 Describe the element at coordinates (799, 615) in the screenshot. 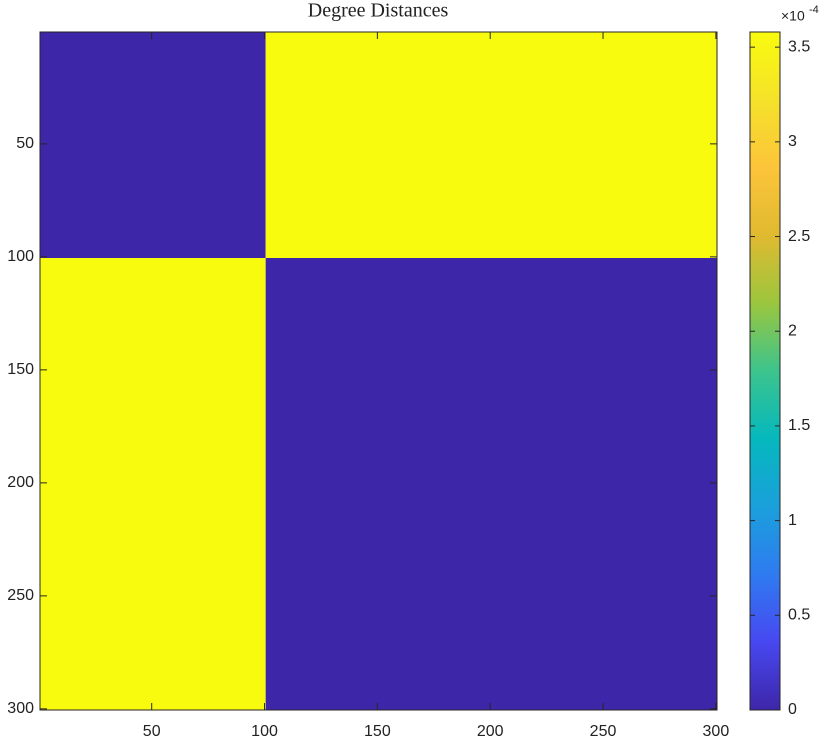

I see `colorbar-tick-label: 0.5` at that location.